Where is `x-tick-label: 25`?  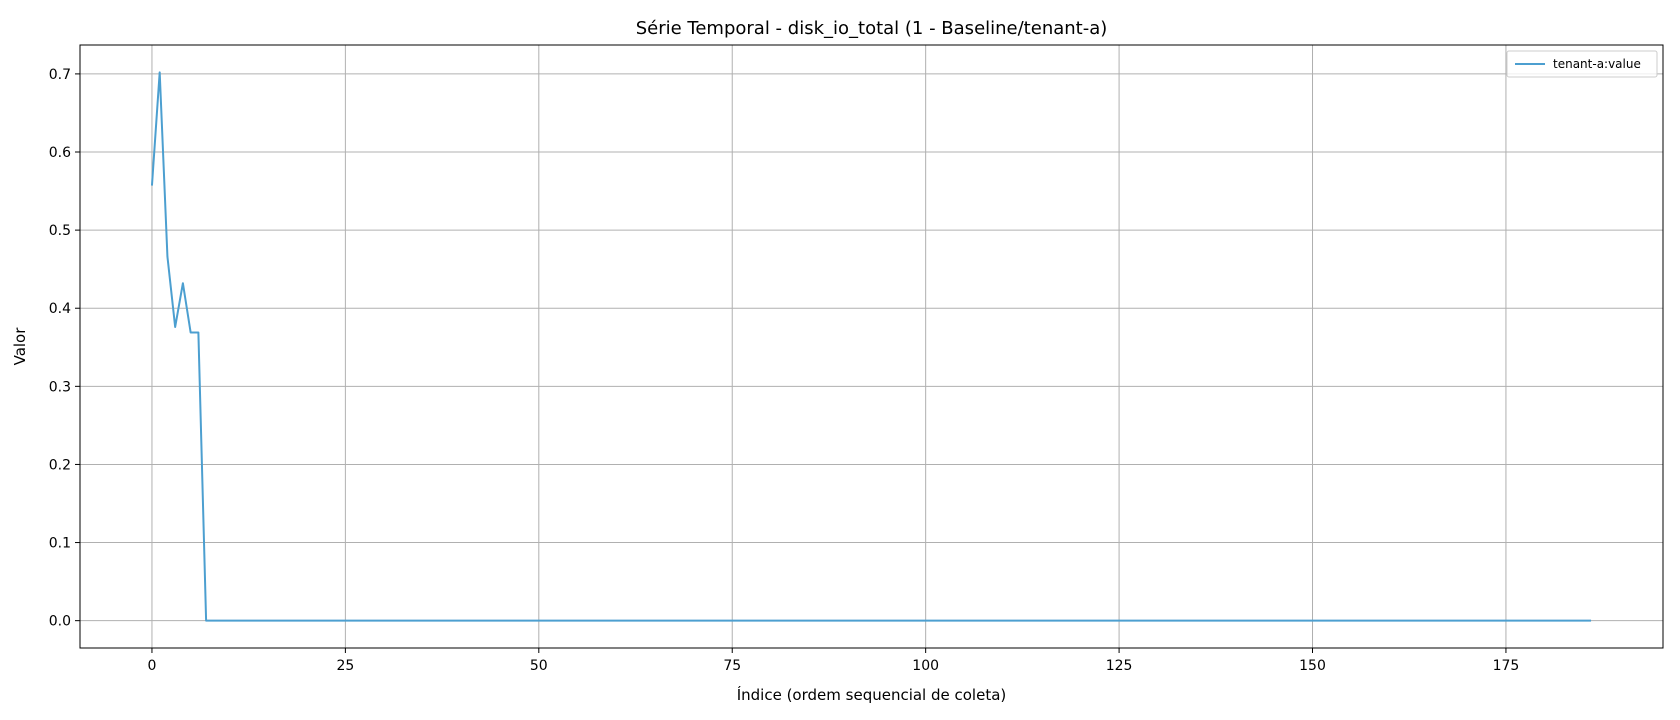
x-tick-label: 25 is located at coordinates (345, 666).